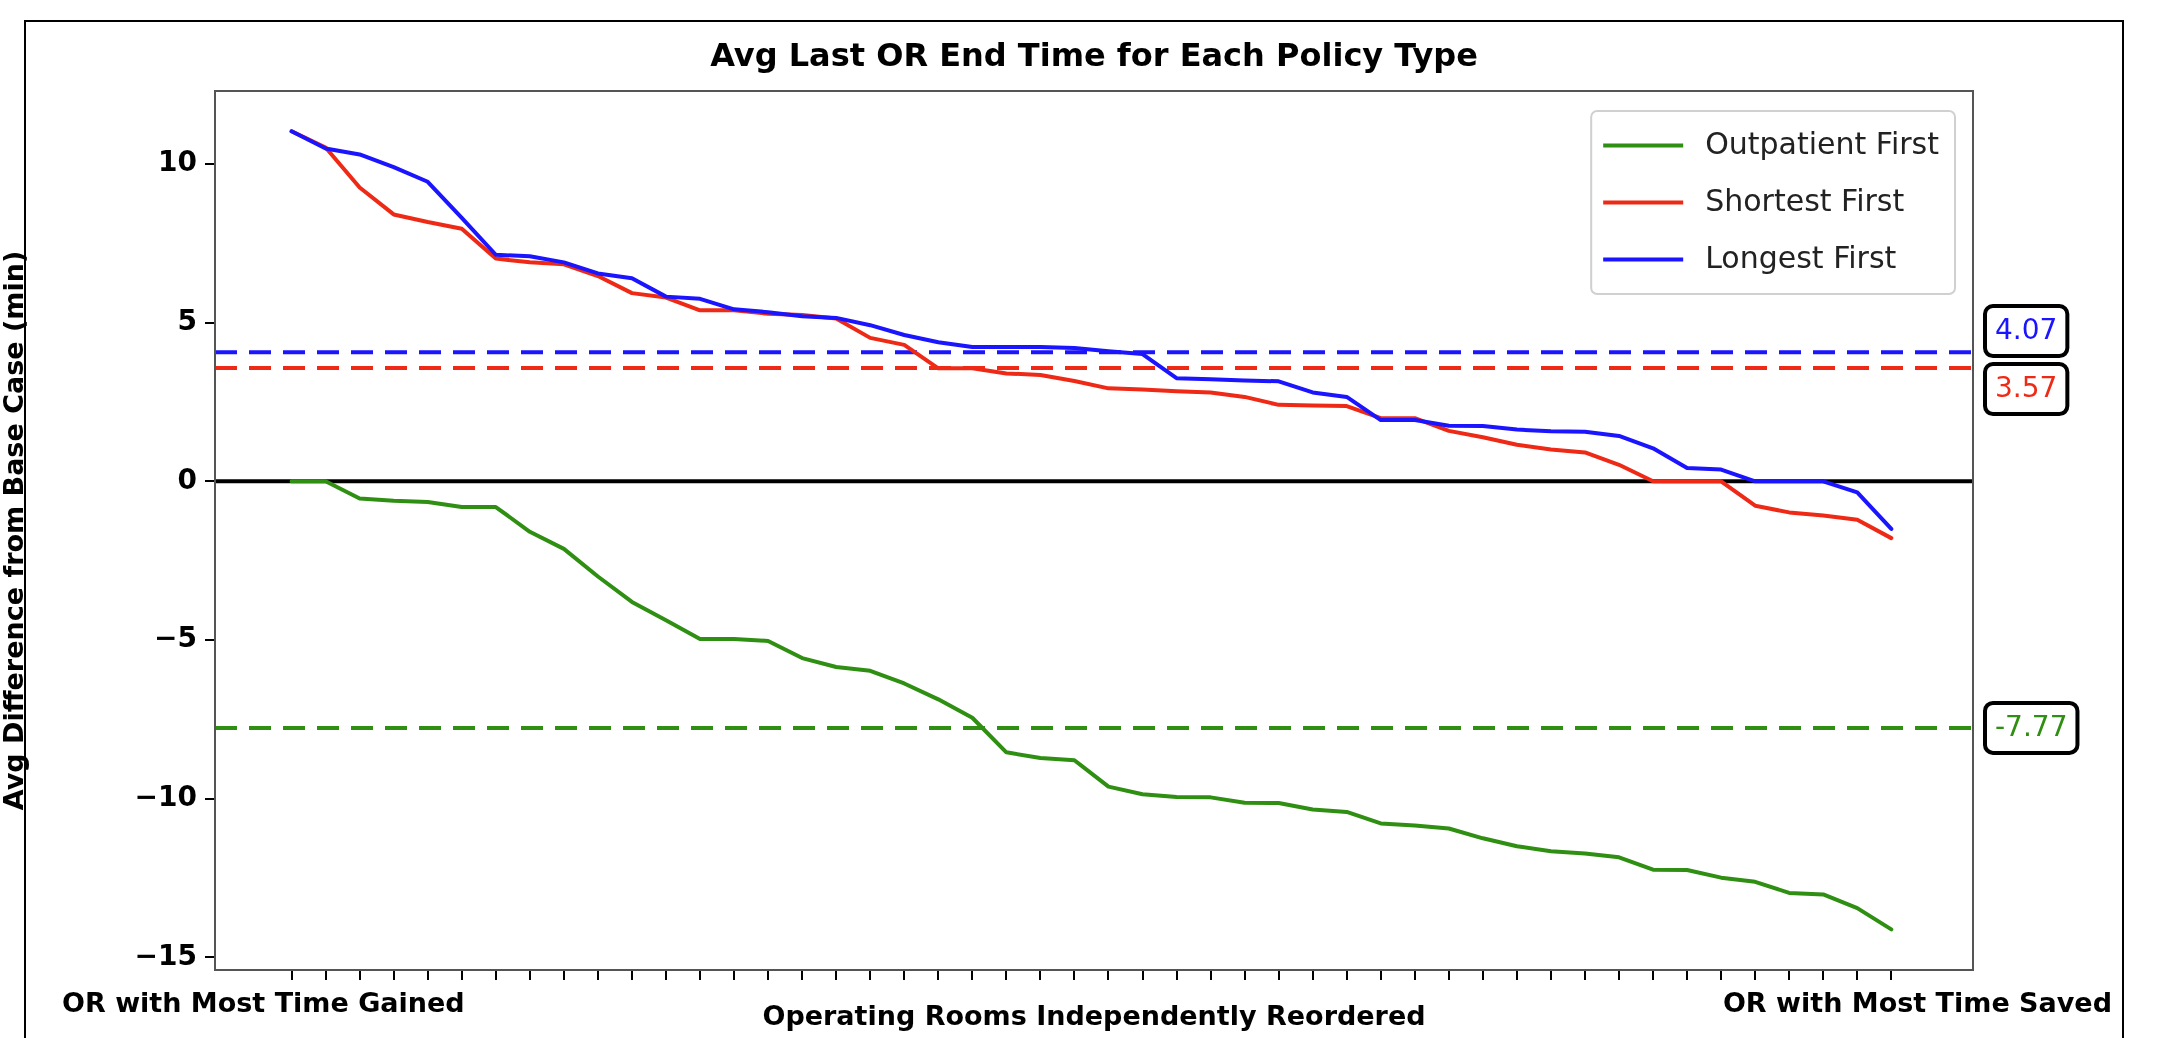 Image resolution: width=2172 pixels, height=1038 pixels. I want to click on y-tick-label: 0, so click(187, 479).